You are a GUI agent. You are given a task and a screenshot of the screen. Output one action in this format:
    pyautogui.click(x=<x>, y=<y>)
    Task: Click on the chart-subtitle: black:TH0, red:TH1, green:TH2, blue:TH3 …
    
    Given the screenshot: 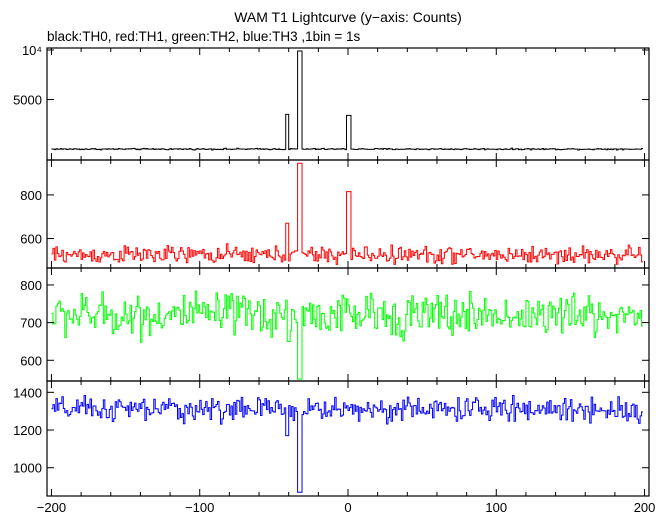 What is the action you would take?
    pyautogui.click(x=204, y=36)
    